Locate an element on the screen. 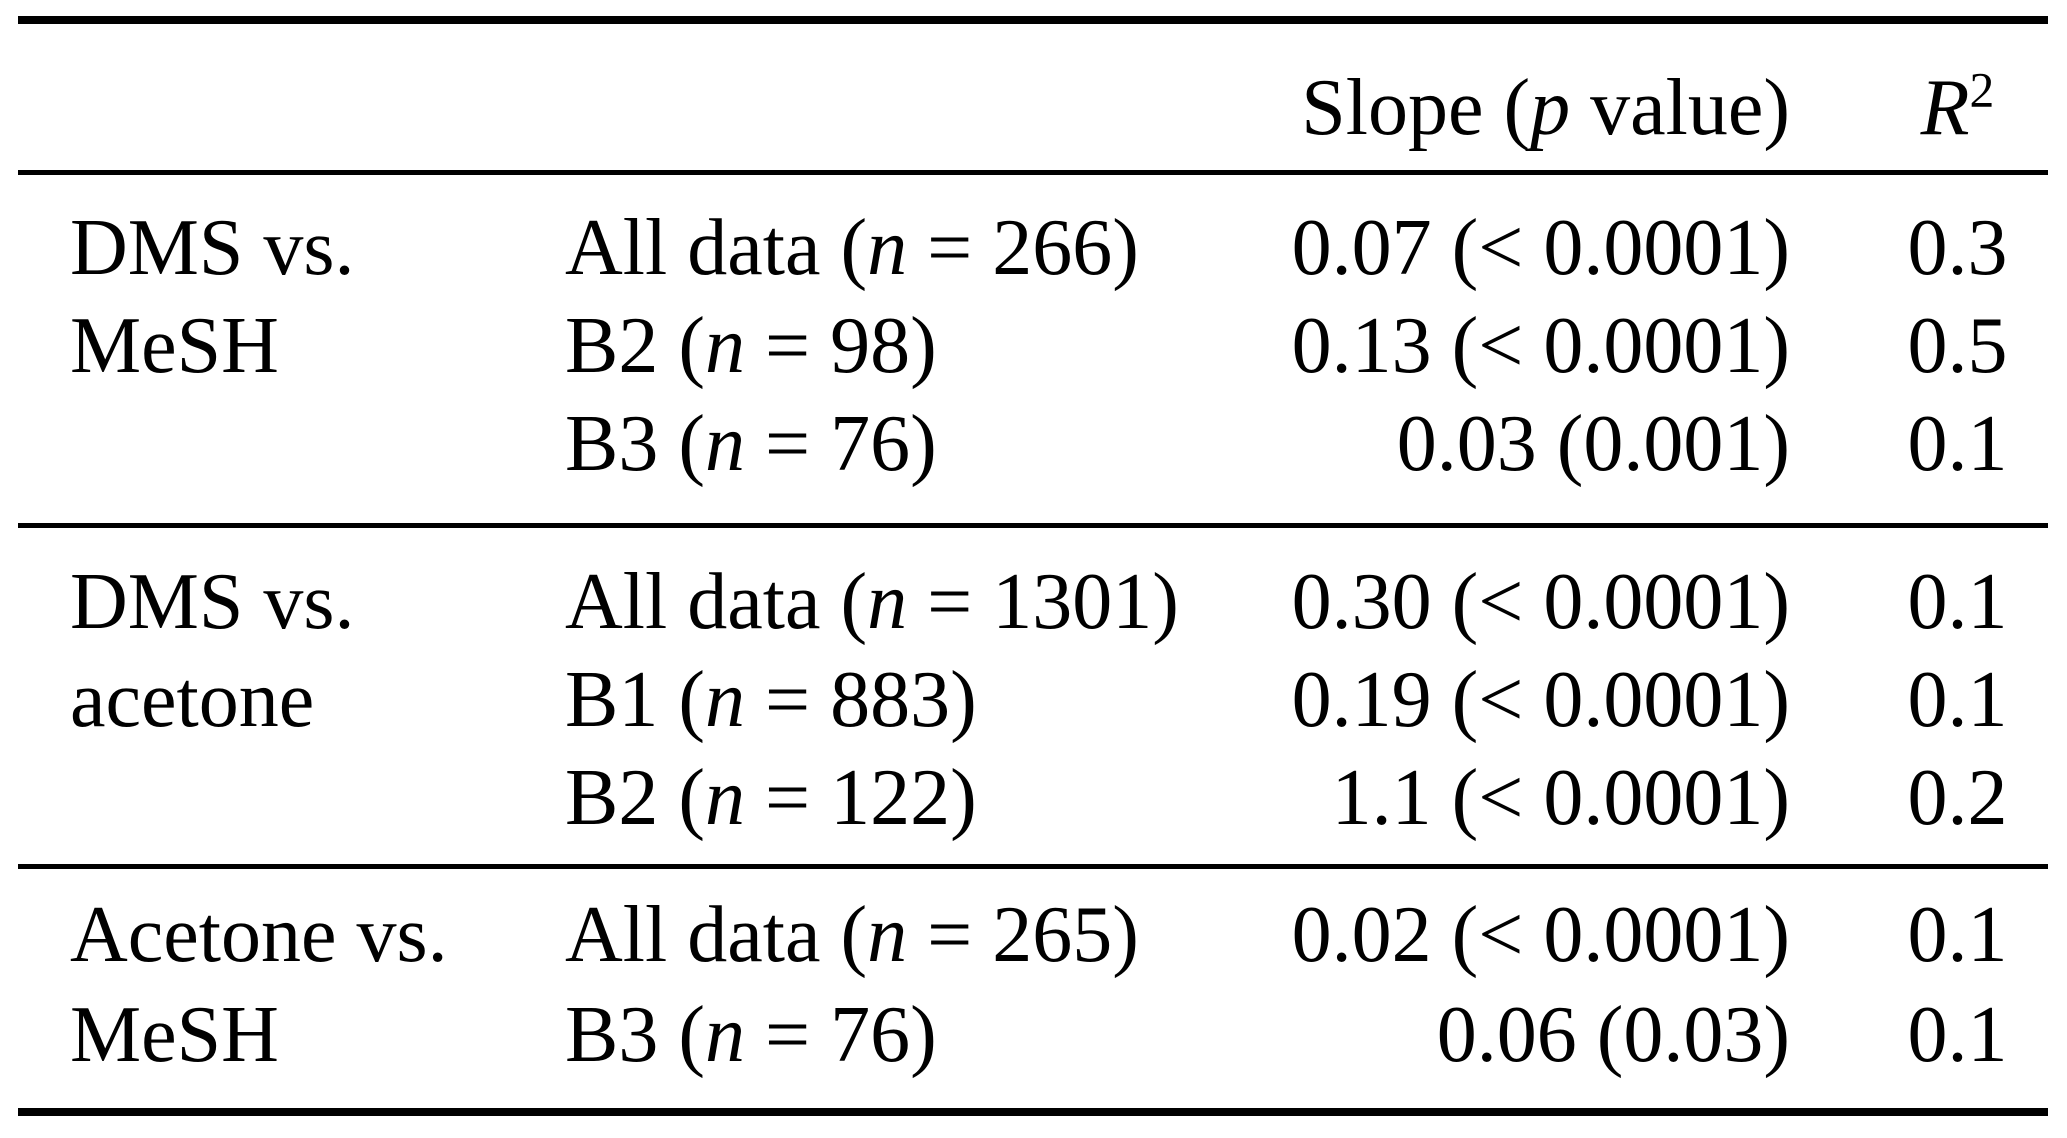 This screenshot has width=2067, height=1138. r2-cell: 0.5 is located at coordinates (1957, 346).